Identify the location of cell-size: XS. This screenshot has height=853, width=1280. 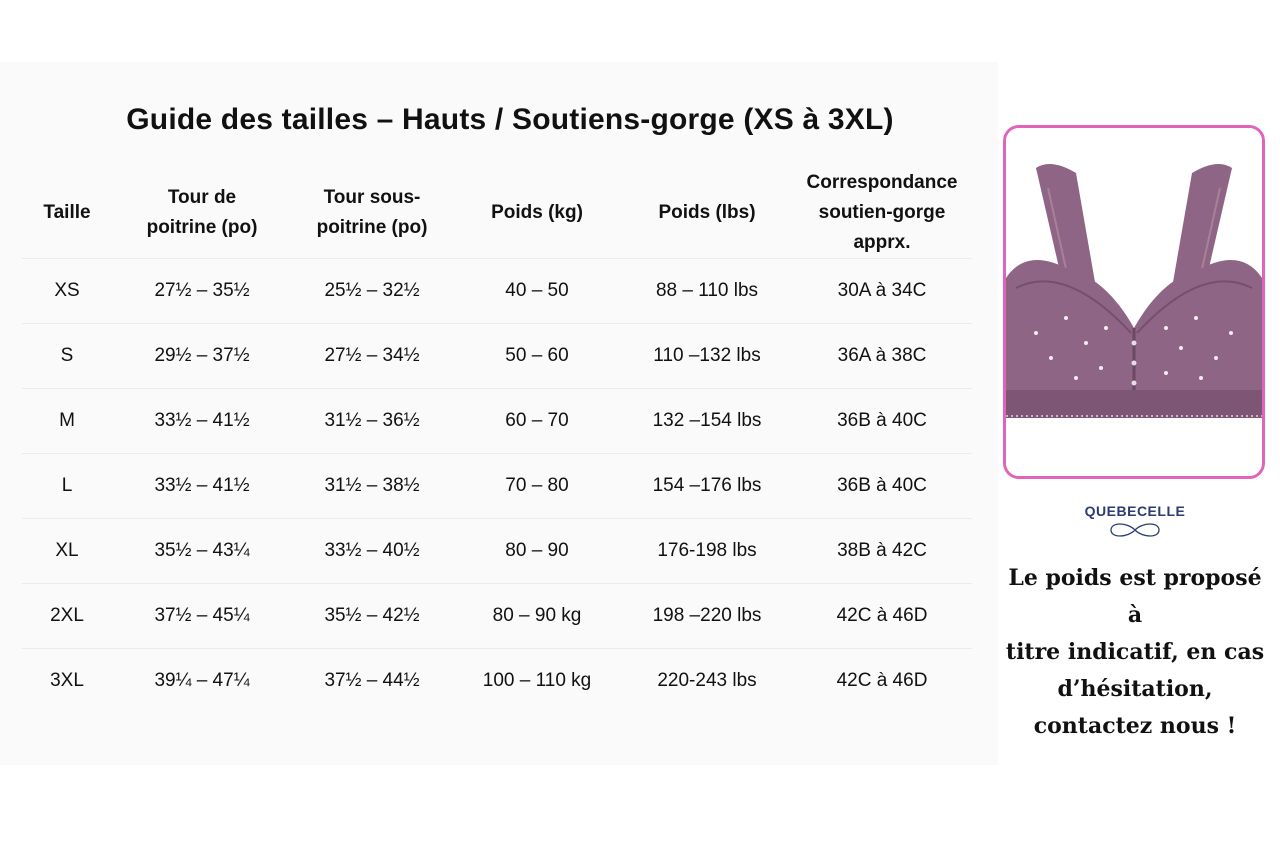
(67, 291).